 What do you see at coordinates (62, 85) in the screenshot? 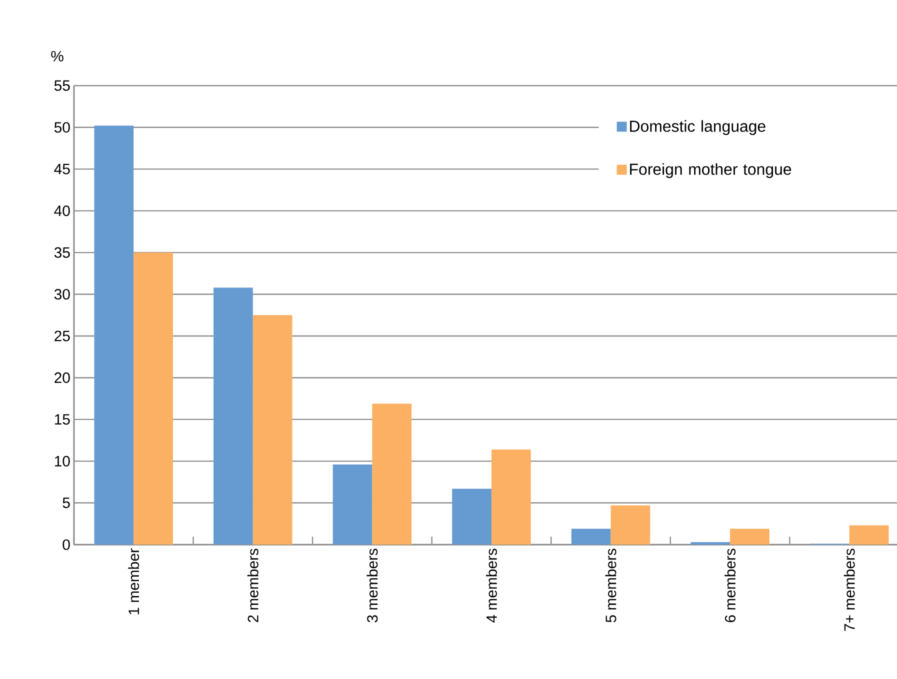
I see `y-tick-label: 55` at bounding box center [62, 85].